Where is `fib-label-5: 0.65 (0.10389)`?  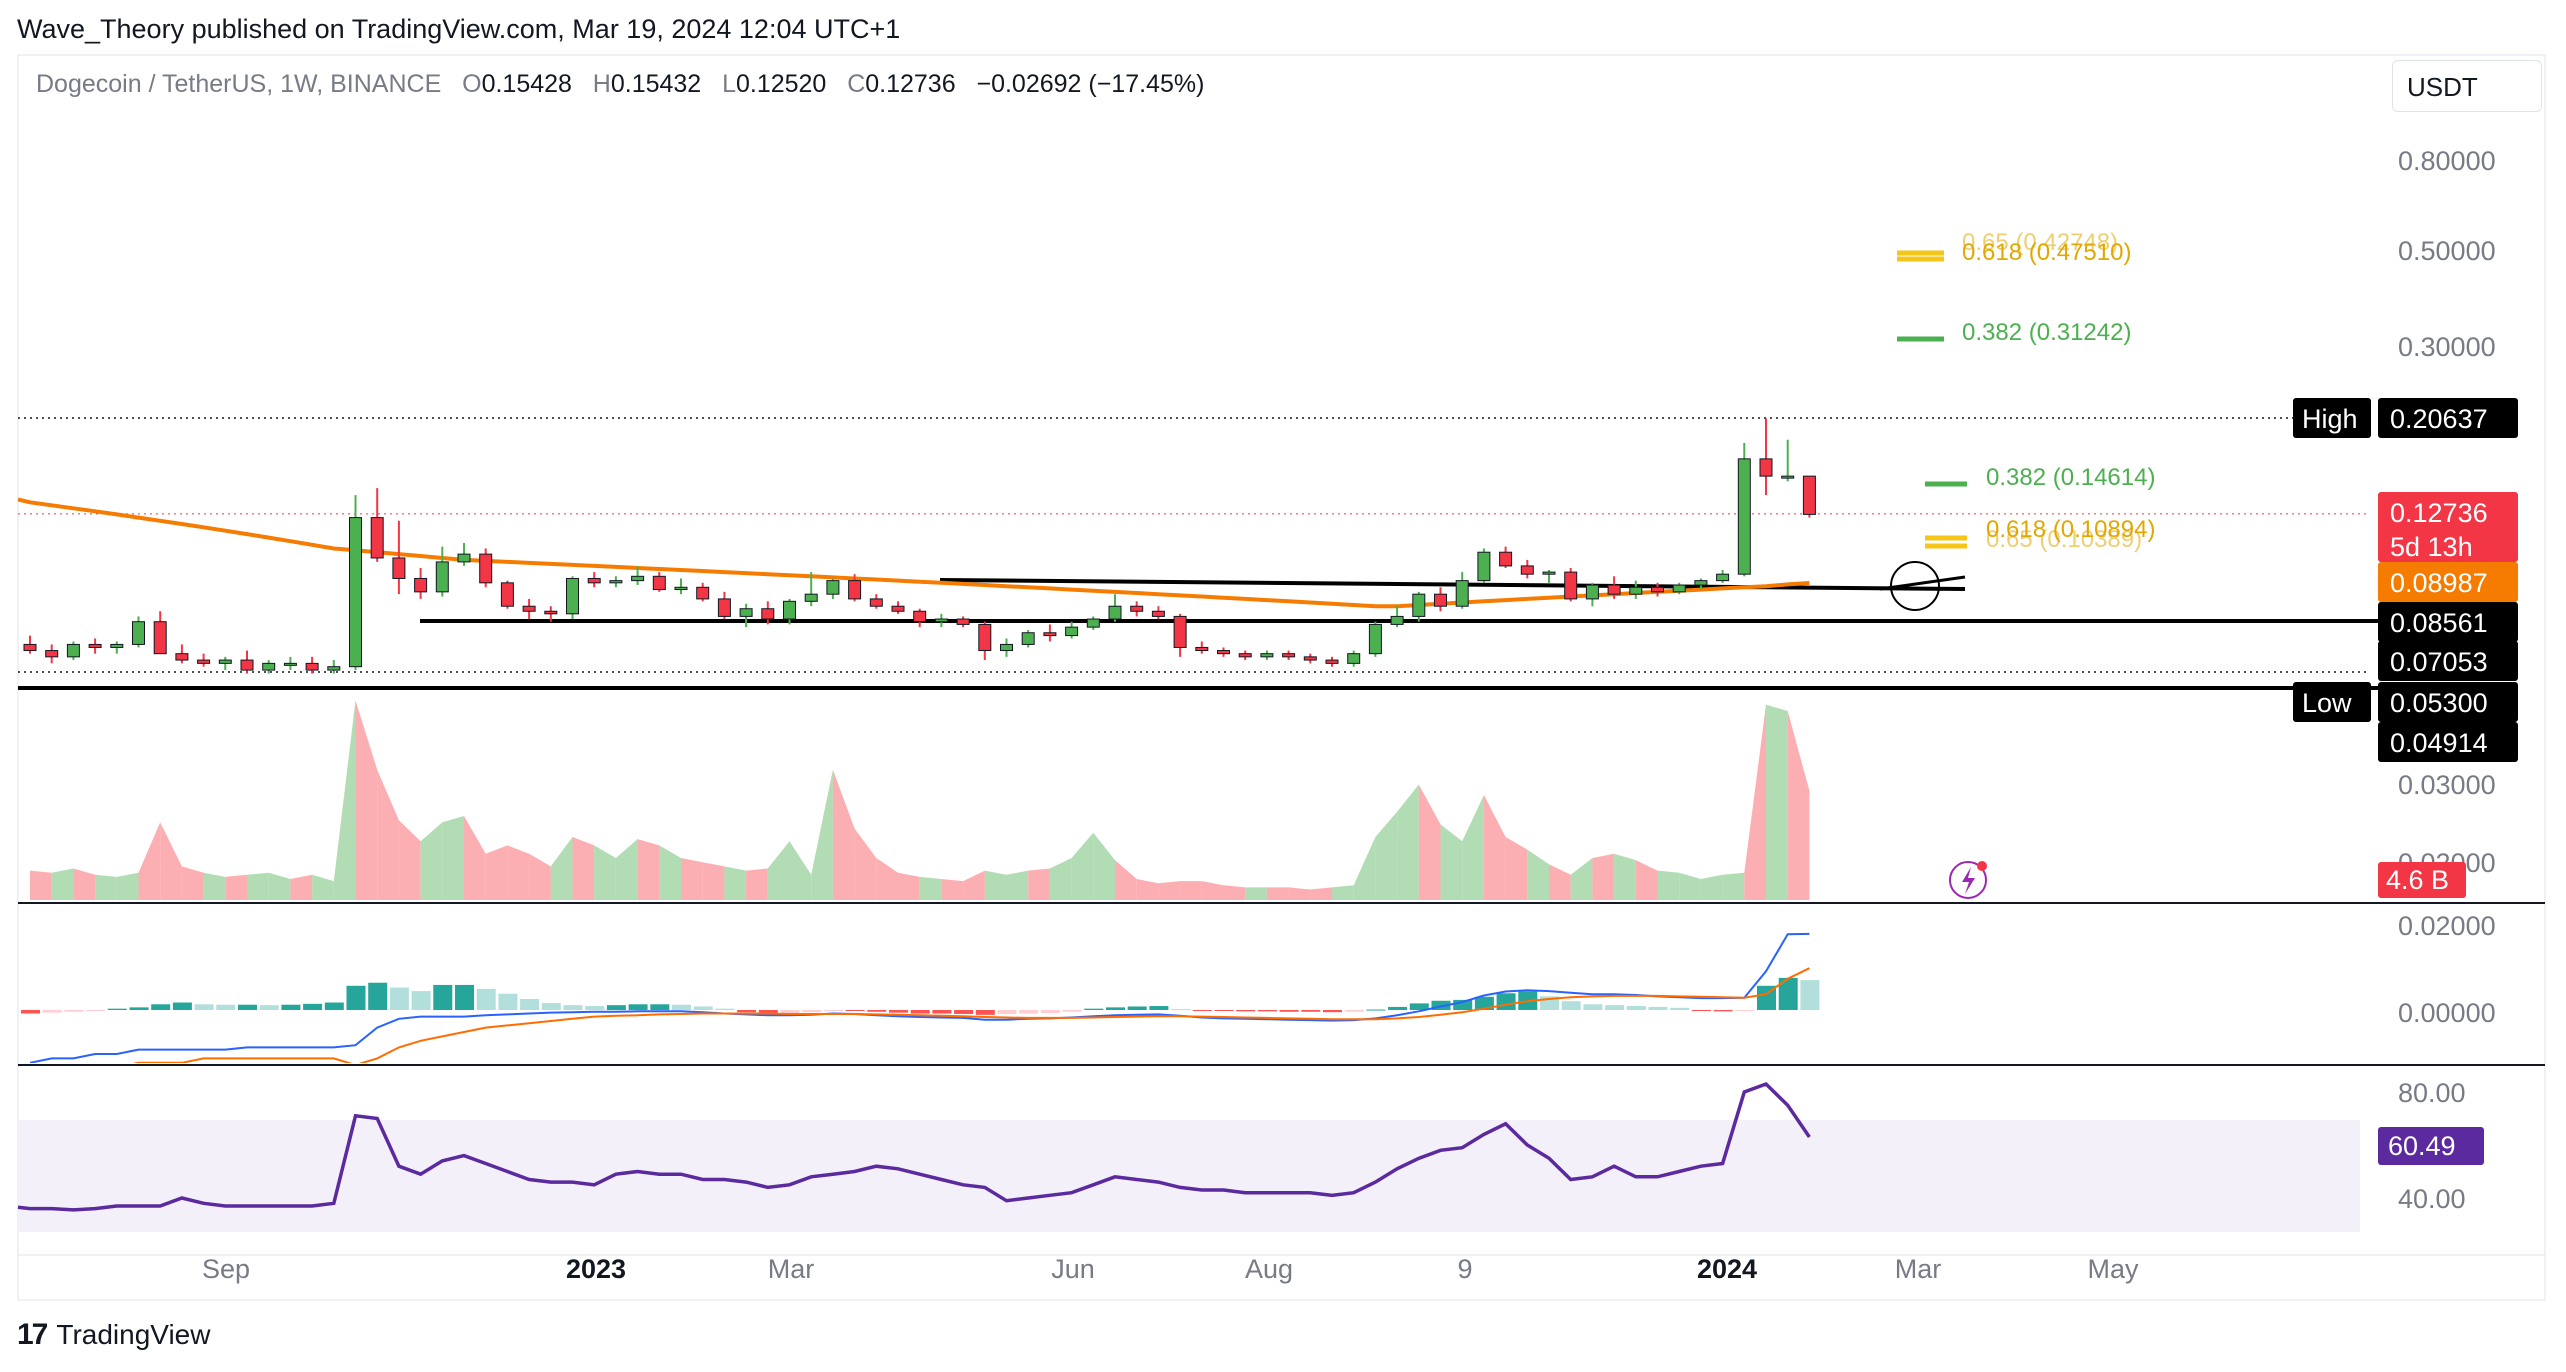 fib-label-5: 0.65 (0.10389) is located at coordinates (2064, 539).